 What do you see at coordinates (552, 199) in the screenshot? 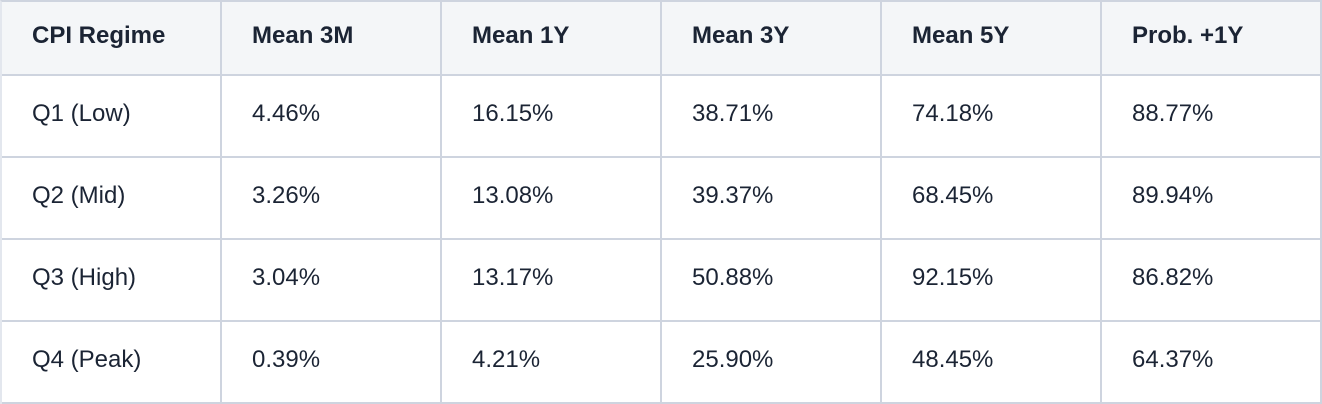
I see `table-cell: 13.08%` at bounding box center [552, 199].